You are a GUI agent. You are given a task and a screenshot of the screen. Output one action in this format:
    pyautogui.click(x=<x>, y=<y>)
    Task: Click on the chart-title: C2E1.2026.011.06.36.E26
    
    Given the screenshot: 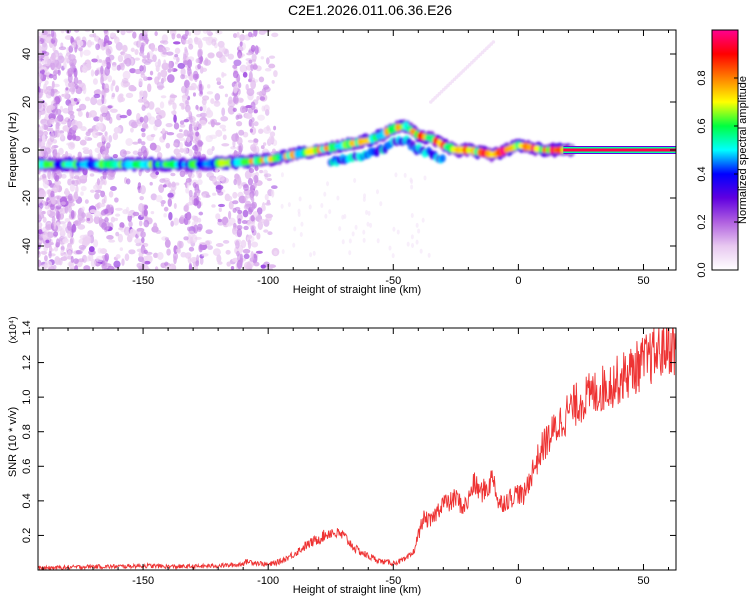 What is the action you would take?
    pyautogui.click(x=370, y=10)
    